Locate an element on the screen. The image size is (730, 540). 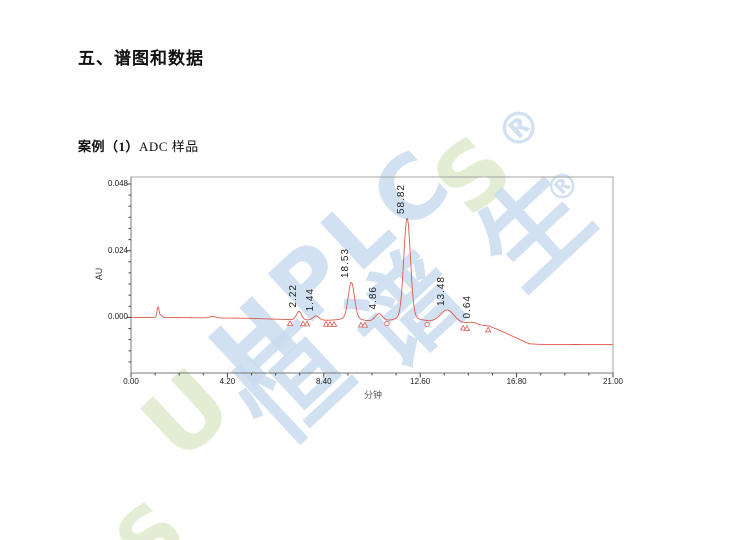
case-caption: 案例（1）ADC 样品 is located at coordinates (138, 145).